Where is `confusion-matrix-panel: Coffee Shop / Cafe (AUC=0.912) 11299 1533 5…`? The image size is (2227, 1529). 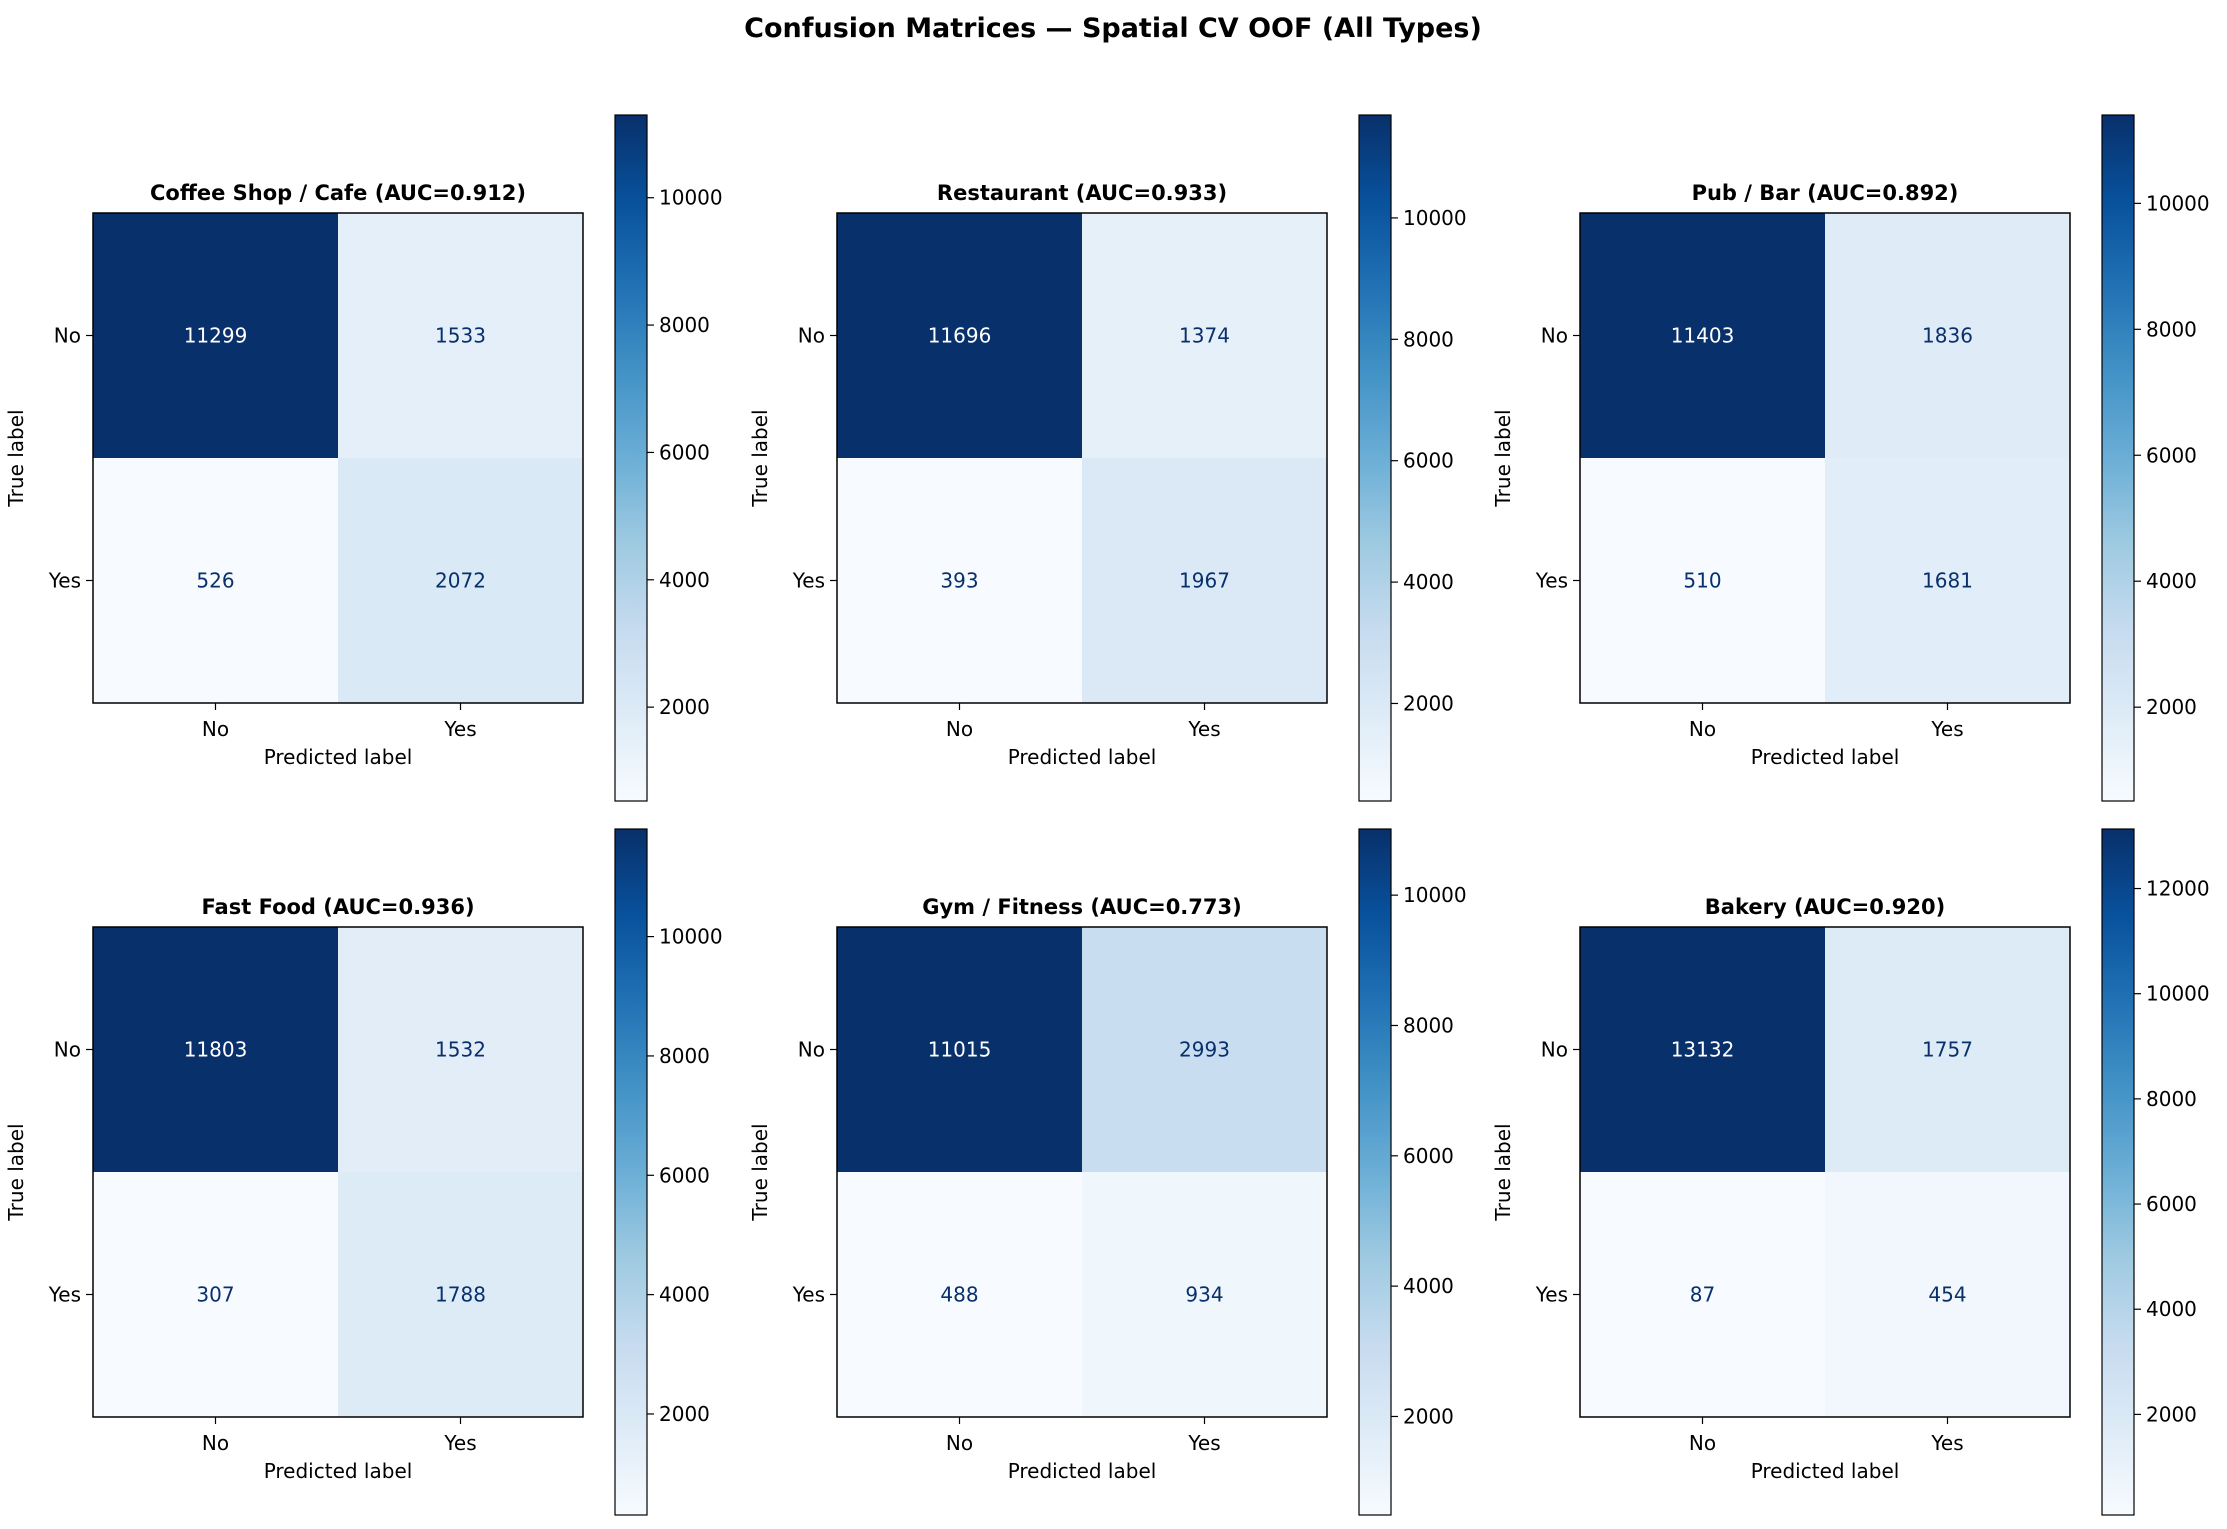
confusion-matrix-panel: Coffee Shop / Cafe (AUC=0.912) 11299 1533 5… is located at coordinates (363, 458).